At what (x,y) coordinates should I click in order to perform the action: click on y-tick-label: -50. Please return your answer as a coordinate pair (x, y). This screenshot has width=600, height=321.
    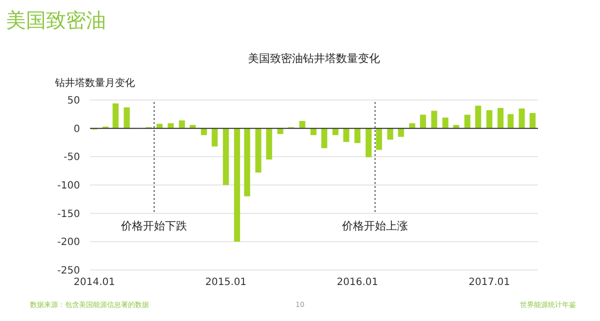
    Looking at the image, I should click on (72, 158).